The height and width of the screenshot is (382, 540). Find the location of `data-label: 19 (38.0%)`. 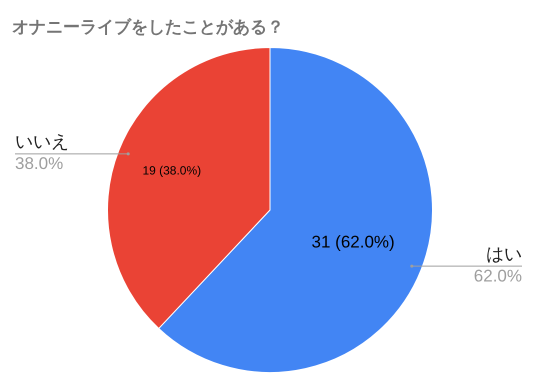

data-label: 19 (38.0%) is located at coordinates (172, 170).